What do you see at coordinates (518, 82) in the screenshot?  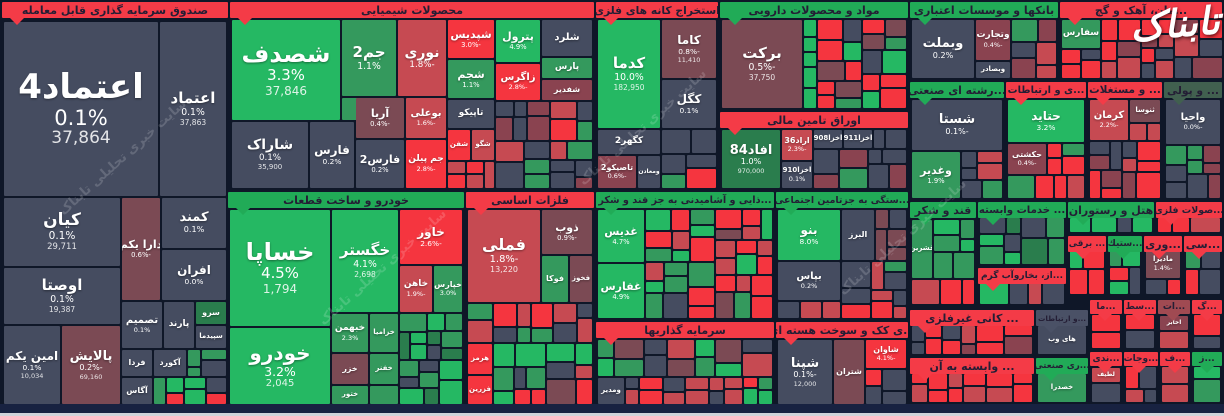 I see `stock-tile: زاگرس -2.8%` at bounding box center [518, 82].